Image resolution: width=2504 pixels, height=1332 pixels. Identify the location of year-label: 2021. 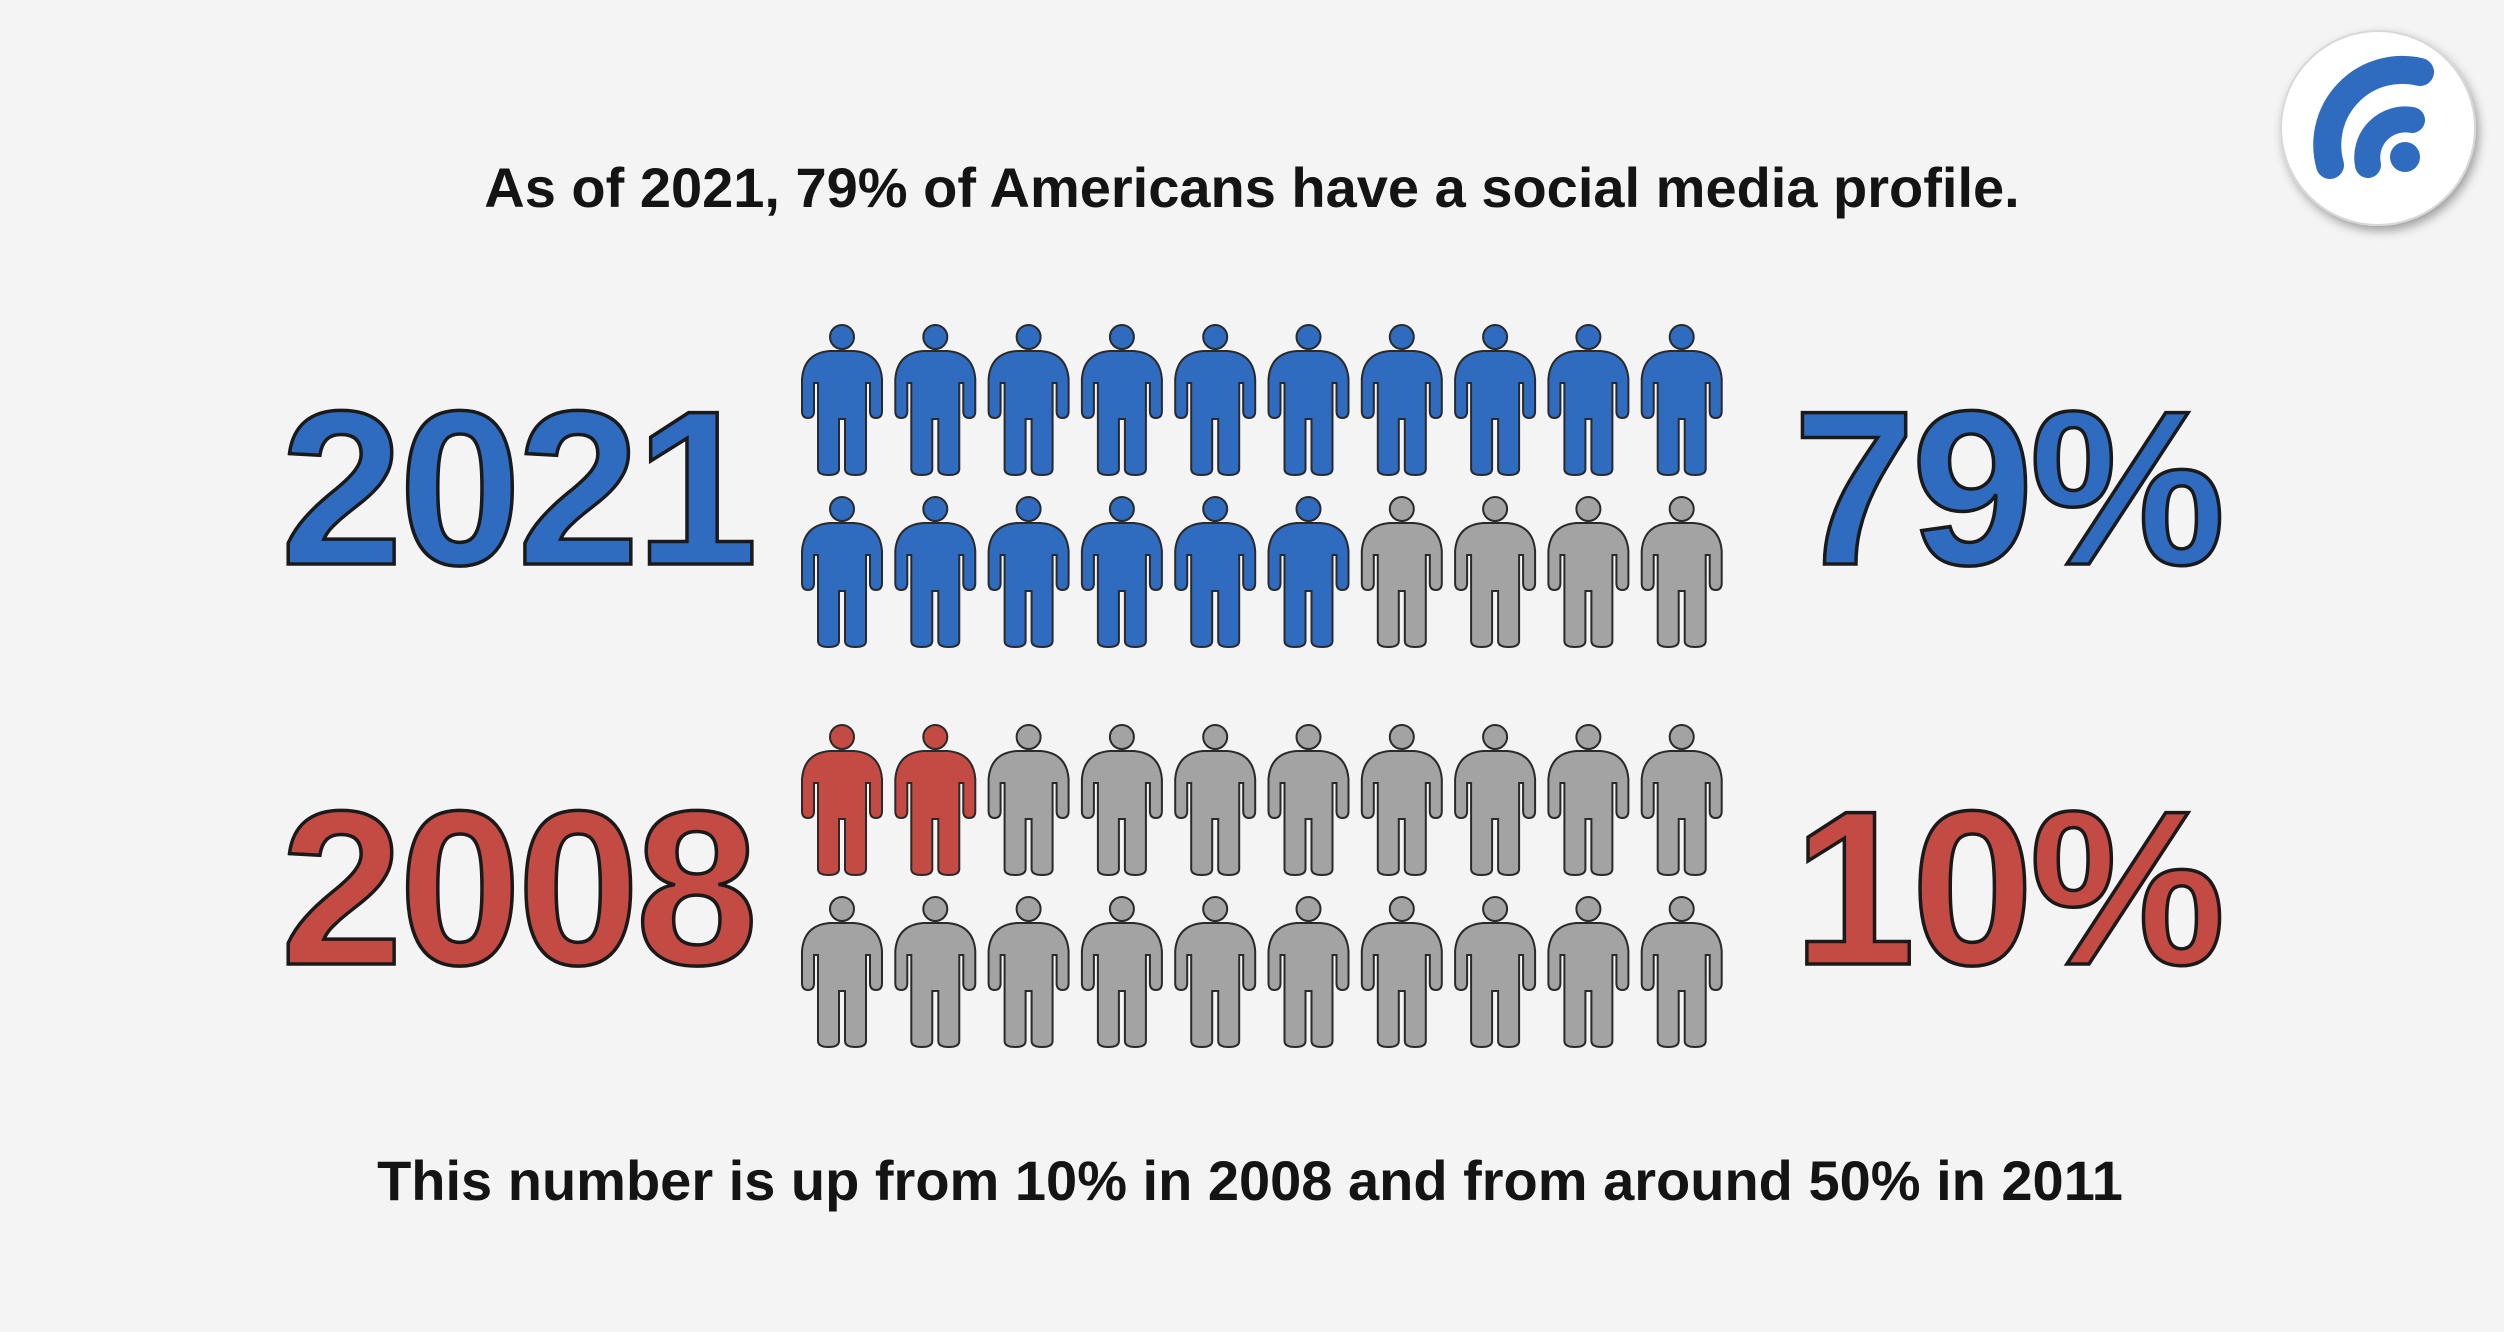
(517, 488).